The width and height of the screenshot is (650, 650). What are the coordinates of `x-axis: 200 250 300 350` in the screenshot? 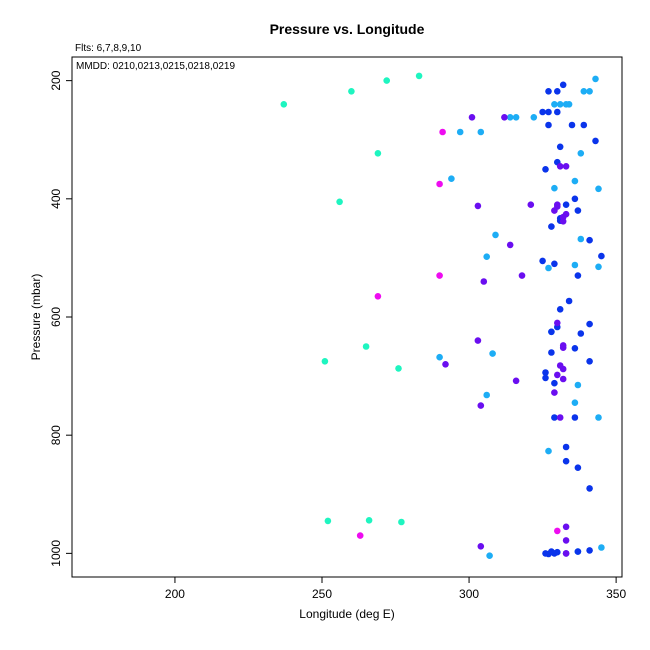 It's located at (395, 589).